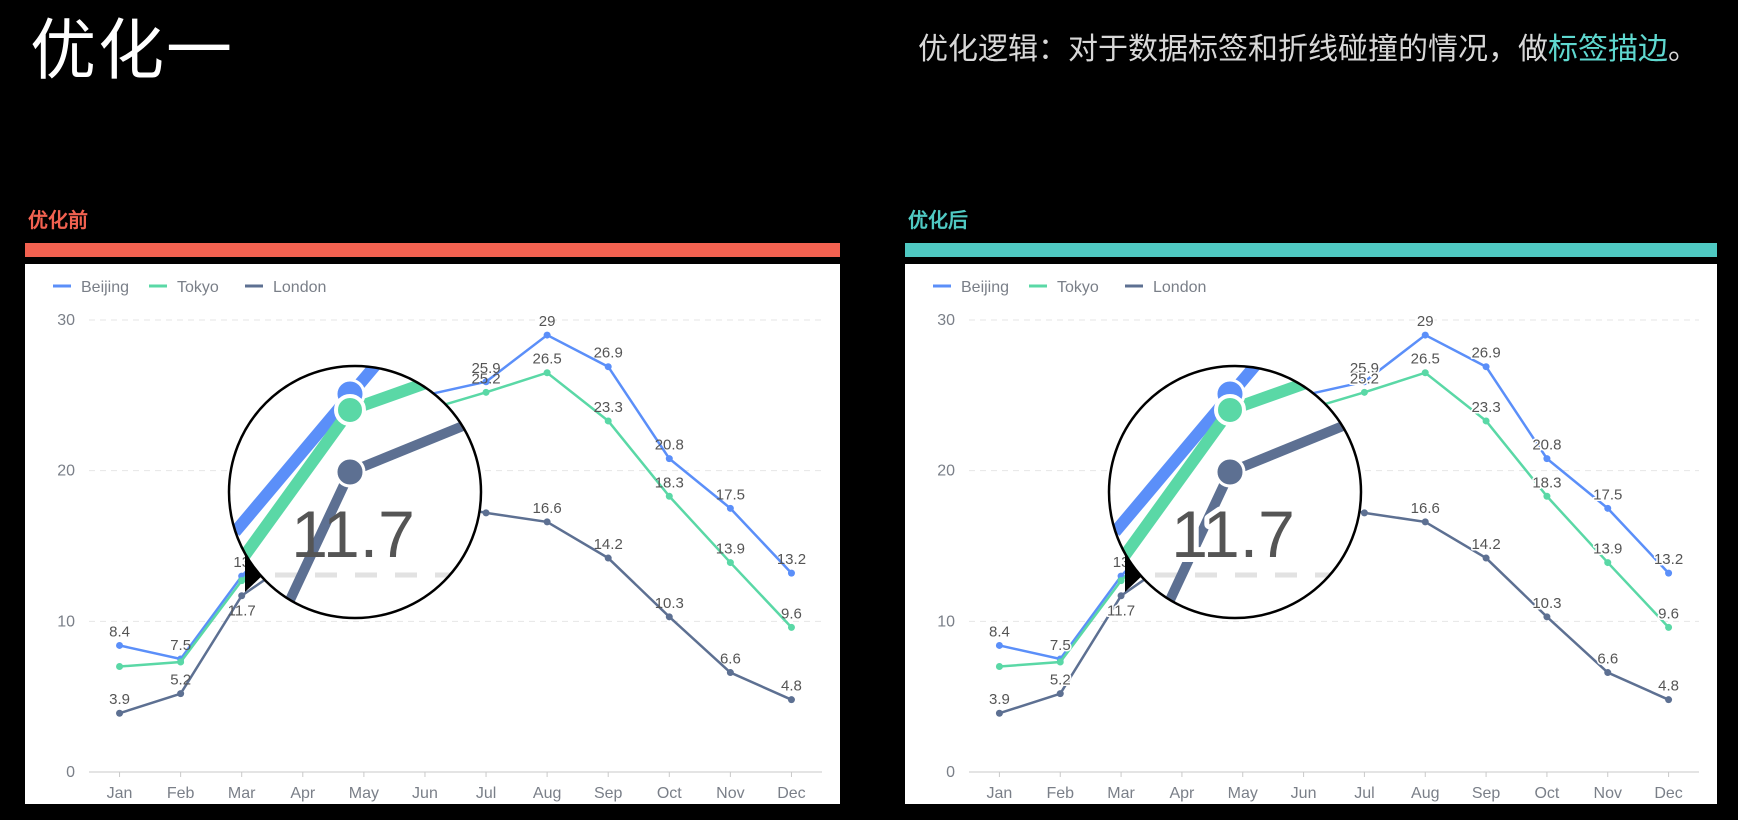 The height and width of the screenshot is (820, 1738). I want to click on data-label: 7.5, so click(1060, 645).